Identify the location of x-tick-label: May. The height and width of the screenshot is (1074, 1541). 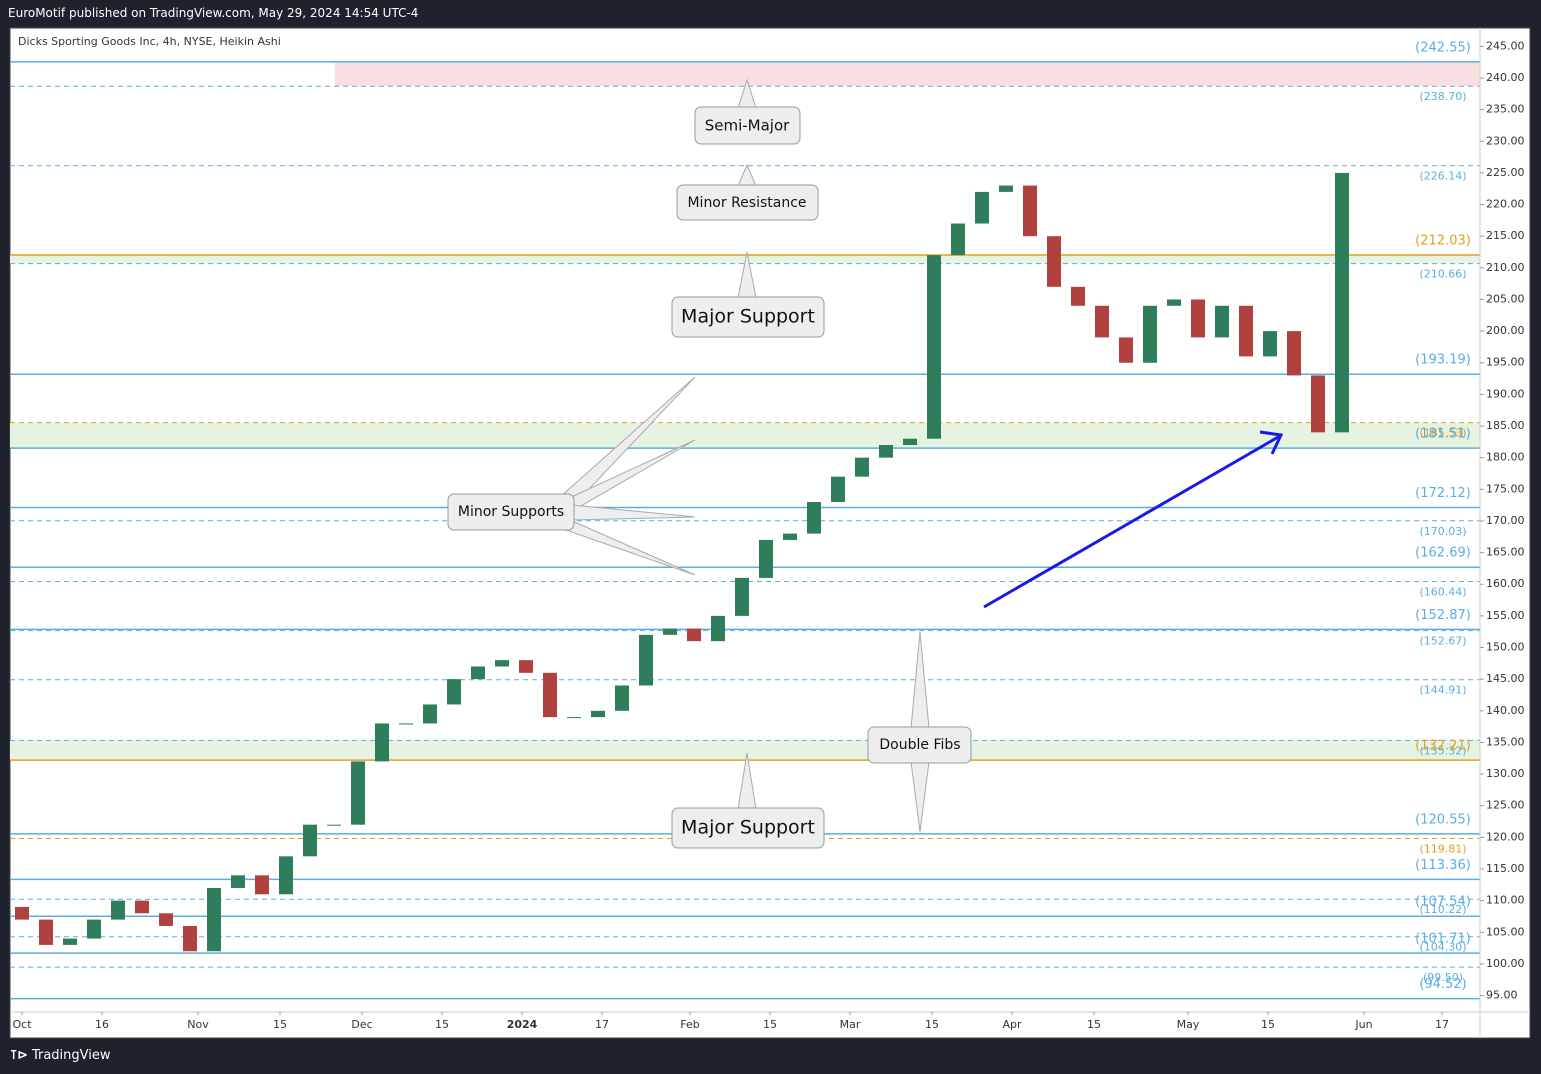
(1188, 1024).